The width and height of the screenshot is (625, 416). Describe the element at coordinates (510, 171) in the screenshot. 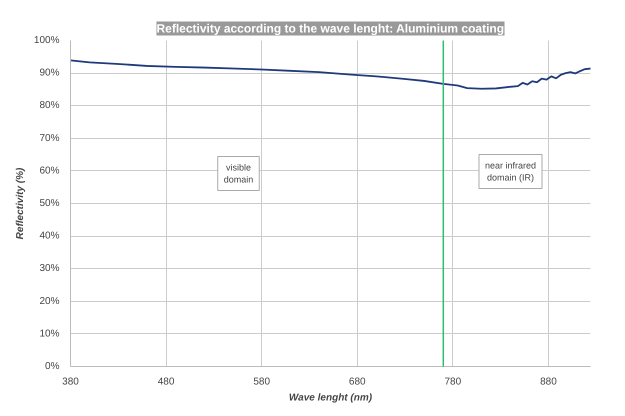

I see `annotation: near infrared domain (IR)` at that location.